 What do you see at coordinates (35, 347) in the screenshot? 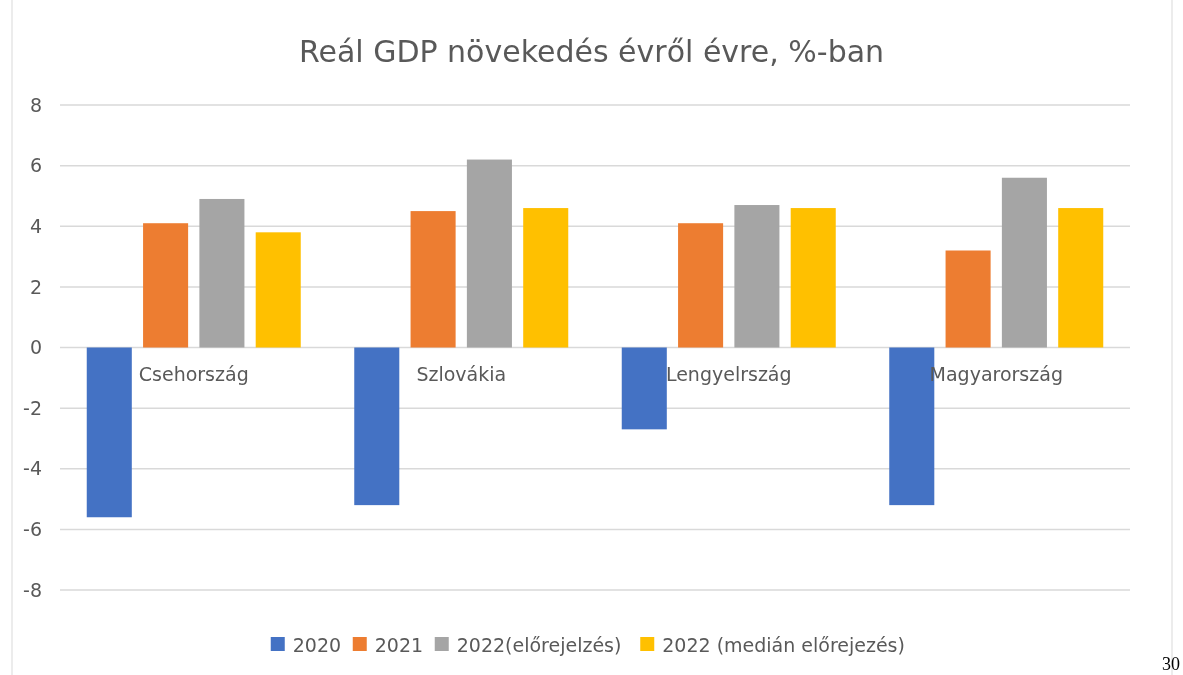
I see `y-tick-label: 0` at bounding box center [35, 347].